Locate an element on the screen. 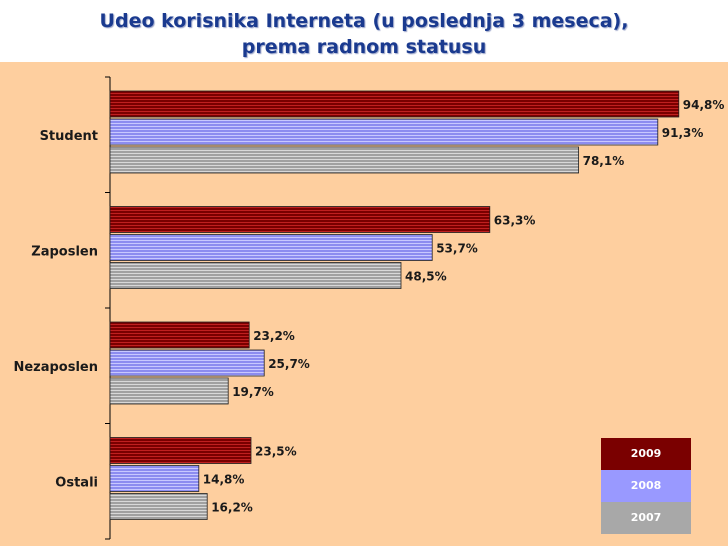 Image resolution: width=728 pixels, height=546 pixels. data-label: 53,7% is located at coordinates (457, 249).